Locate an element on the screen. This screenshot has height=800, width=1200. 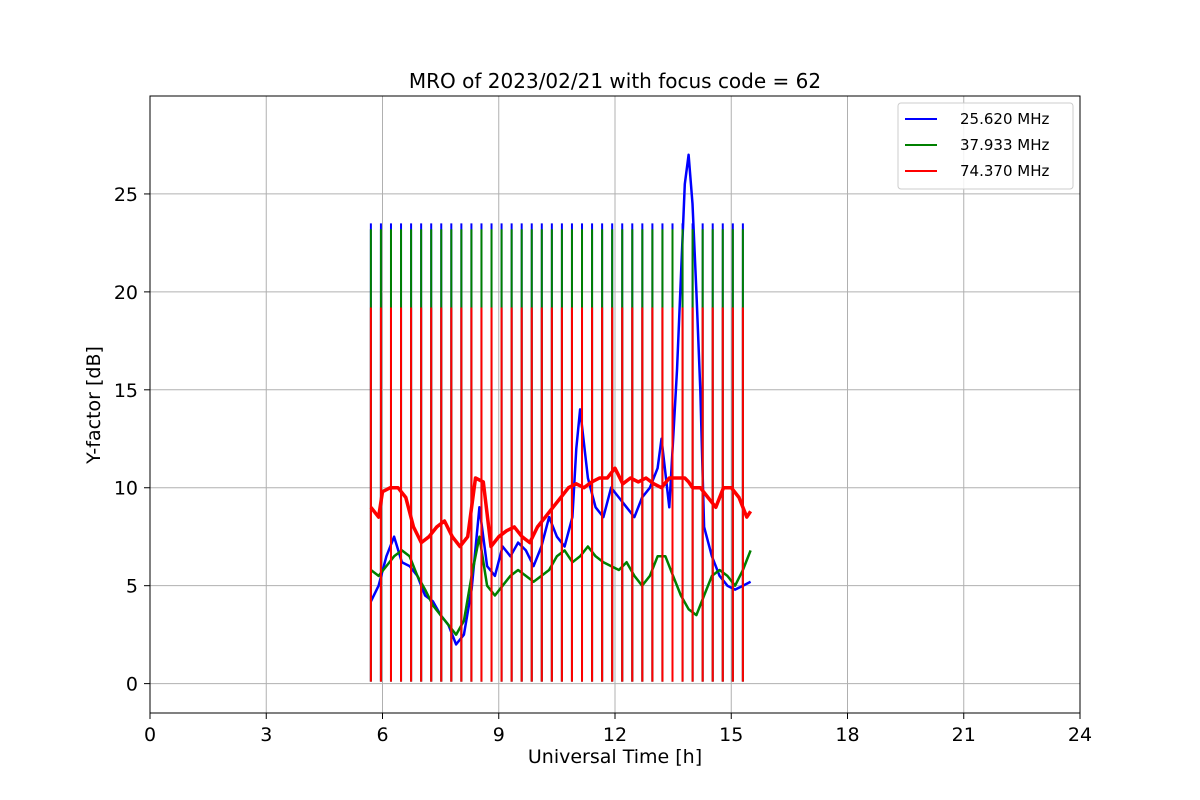
x-tick-label: 6 is located at coordinates (382, 735).